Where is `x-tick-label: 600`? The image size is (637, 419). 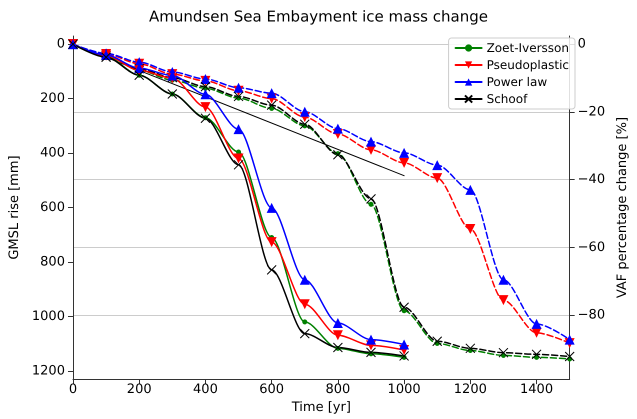 x-tick-label: 600 is located at coordinates (271, 390).